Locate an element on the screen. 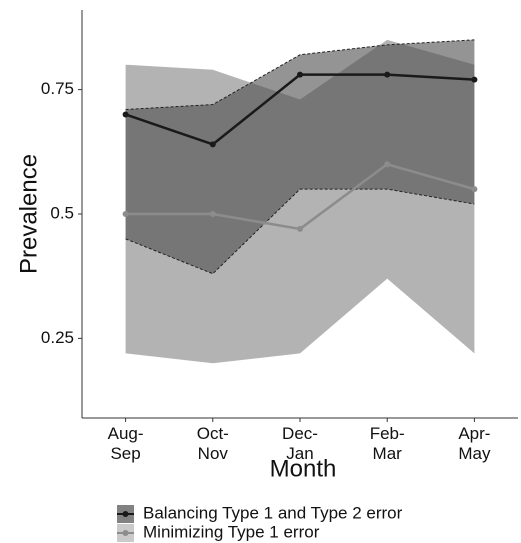 This screenshot has width=521, height=543. y-tick-label: 0.25 is located at coordinates (57, 337).